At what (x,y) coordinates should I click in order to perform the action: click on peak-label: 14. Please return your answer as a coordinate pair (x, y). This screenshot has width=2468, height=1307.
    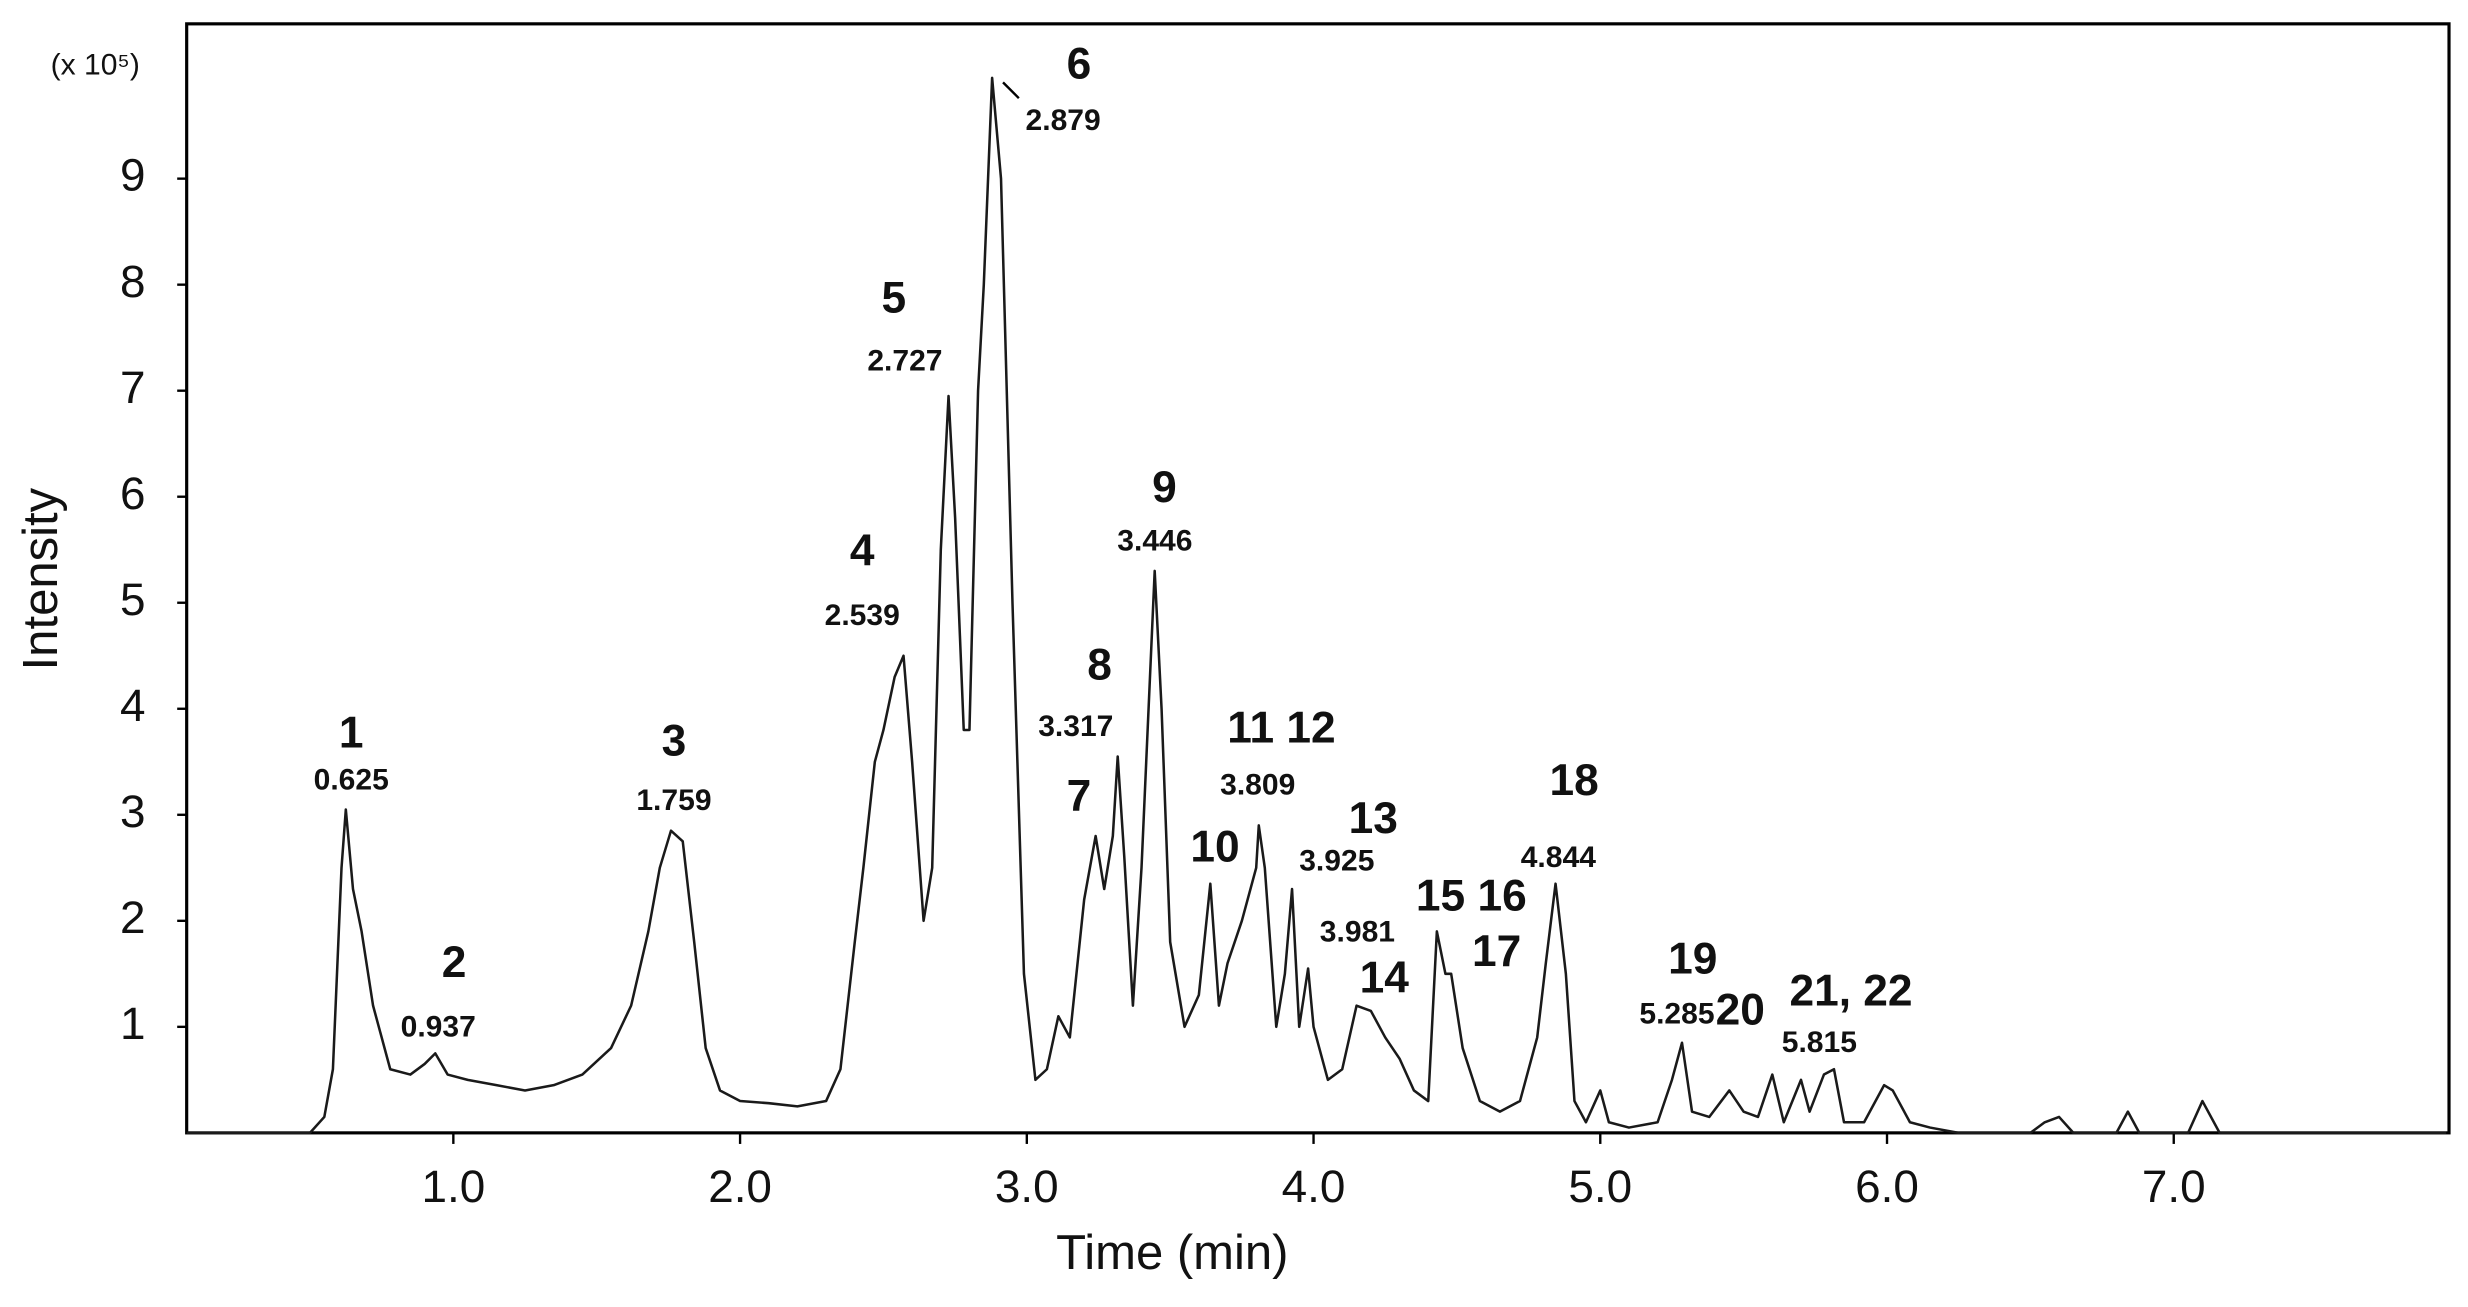
    Looking at the image, I should click on (1385, 978).